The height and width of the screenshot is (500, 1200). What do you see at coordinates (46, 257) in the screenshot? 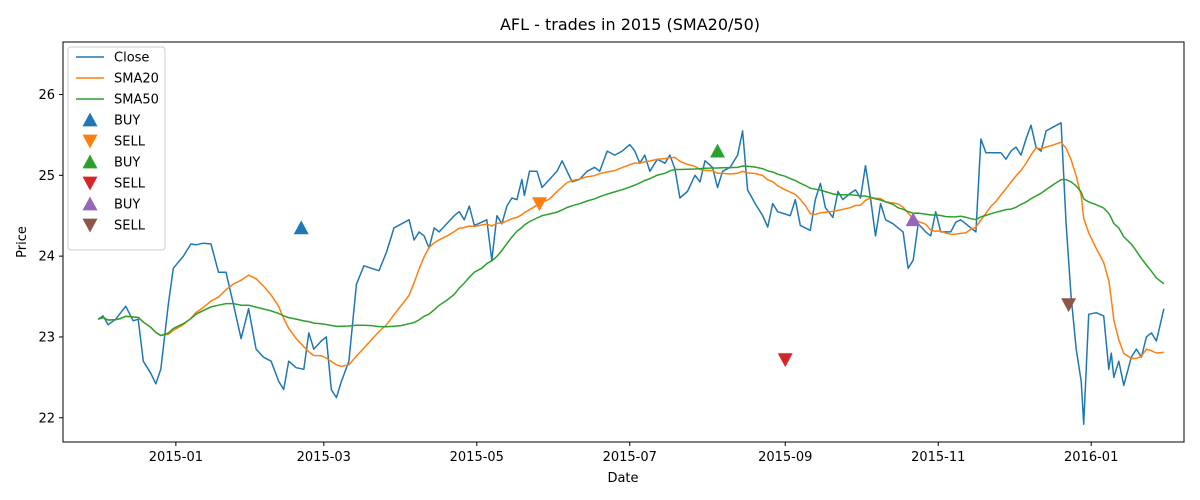
I see `y-tick-label: 24` at bounding box center [46, 257].